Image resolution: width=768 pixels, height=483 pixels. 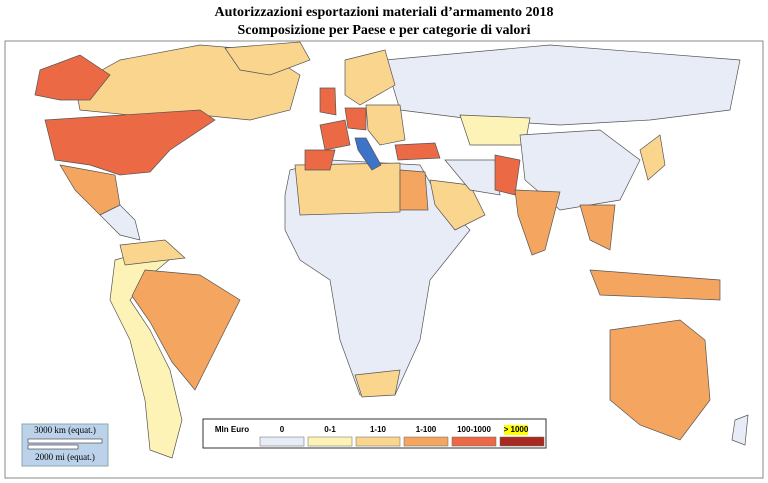 What do you see at coordinates (120, 222) in the screenshot?
I see `central-america` at bounding box center [120, 222].